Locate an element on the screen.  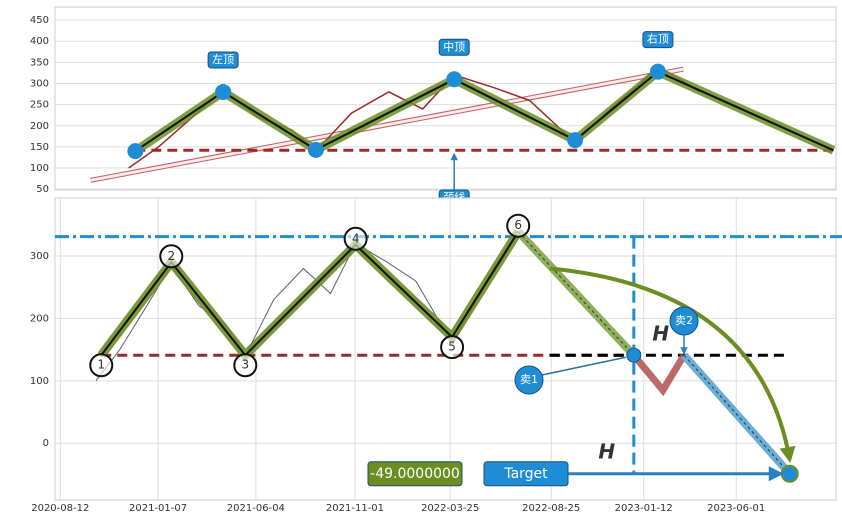
curve-arrow is located at coordinates (672, 364).